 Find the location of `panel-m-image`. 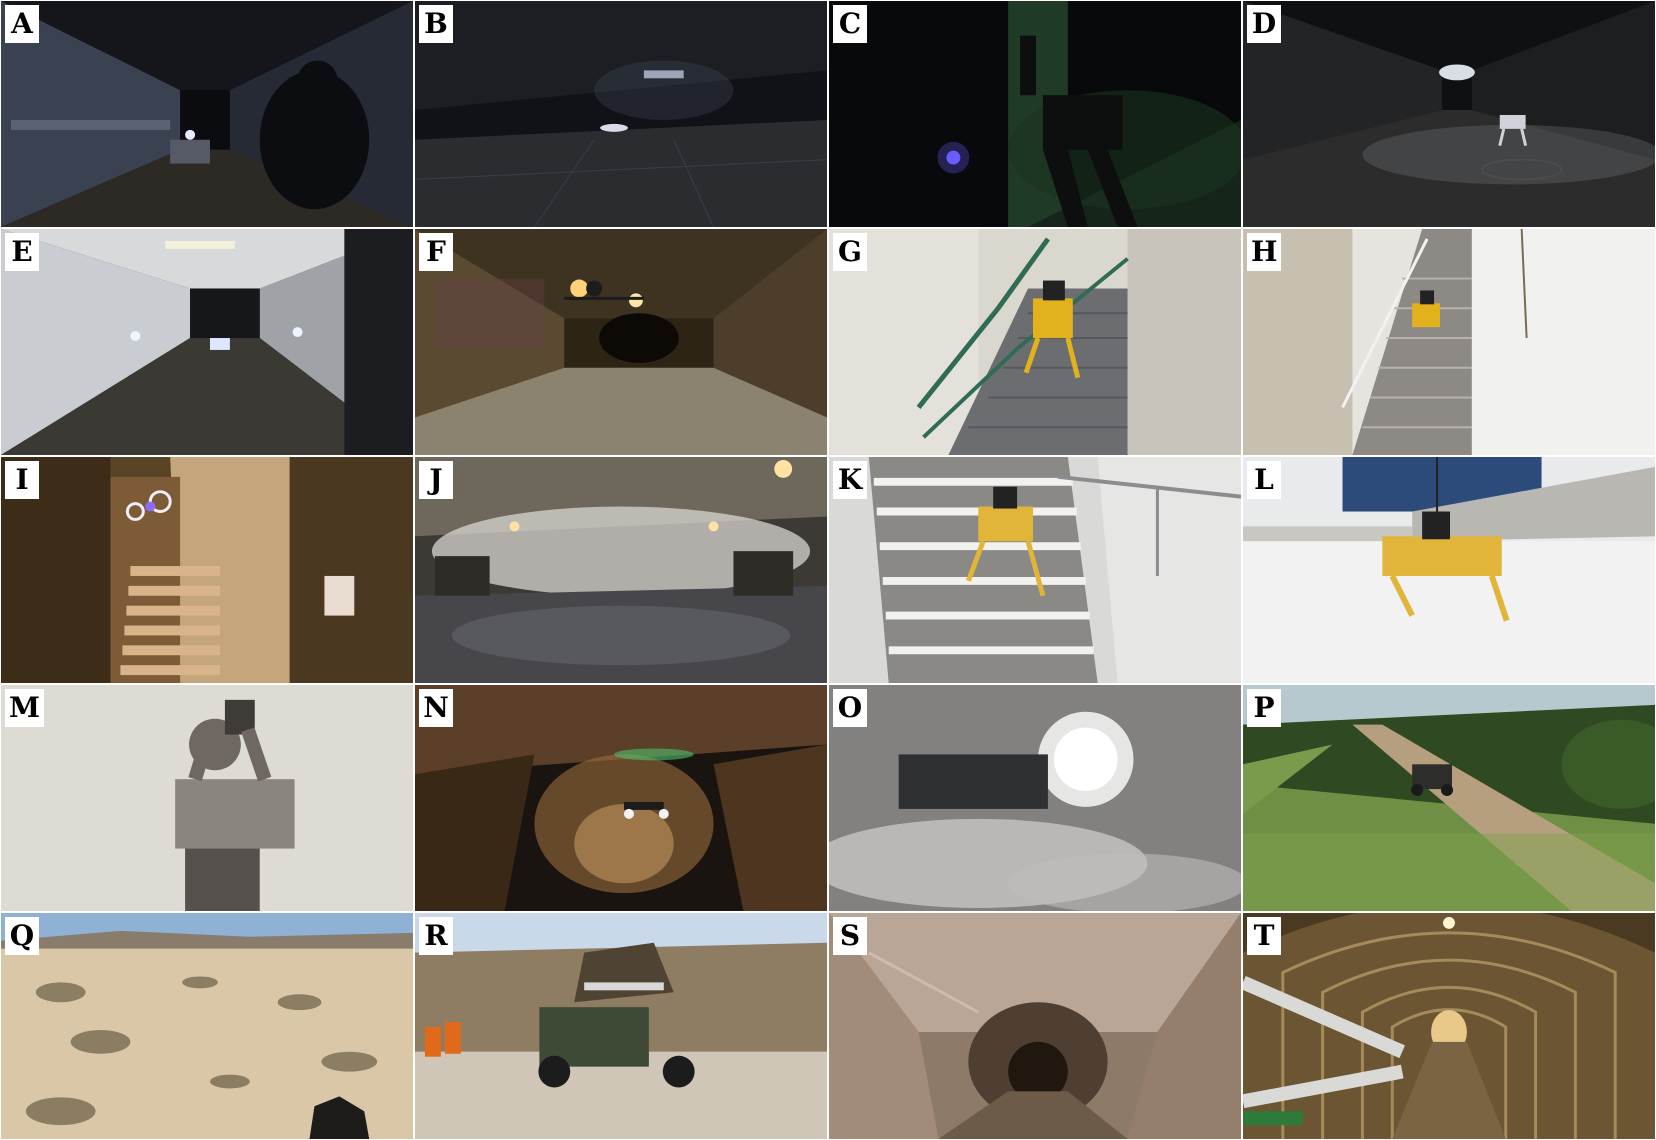

panel-m-image is located at coordinates (207, 798).